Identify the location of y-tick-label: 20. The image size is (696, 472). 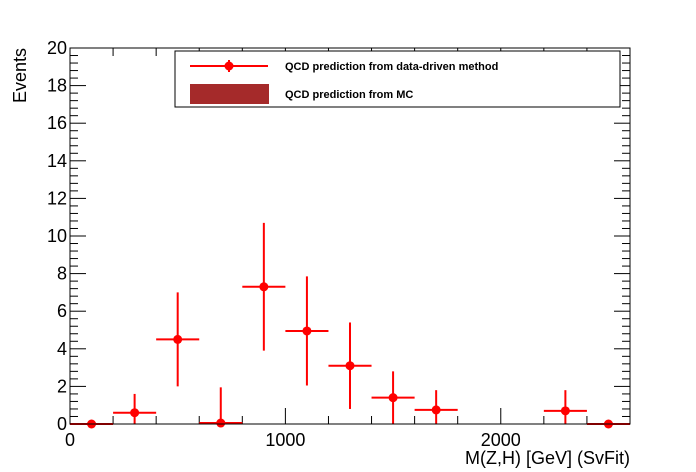
(57, 48).